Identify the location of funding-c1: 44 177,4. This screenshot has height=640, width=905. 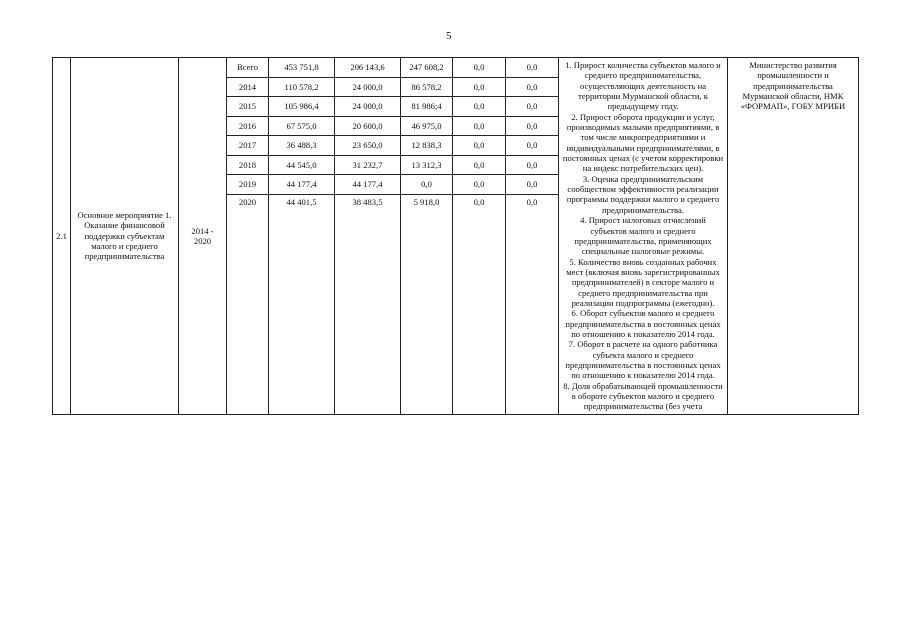
(367, 184).